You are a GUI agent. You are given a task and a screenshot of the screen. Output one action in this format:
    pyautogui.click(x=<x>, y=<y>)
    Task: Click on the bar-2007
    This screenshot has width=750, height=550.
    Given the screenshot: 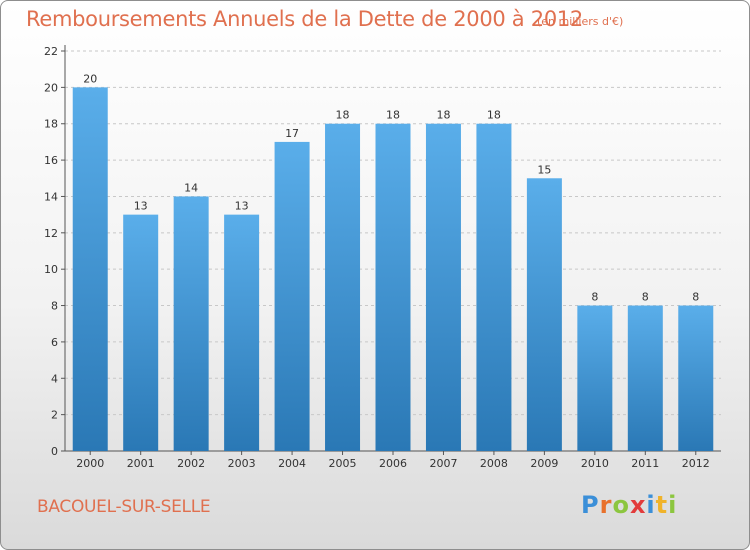 What is the action you would take?
    pyautogui.click(x=443, y=287)
    